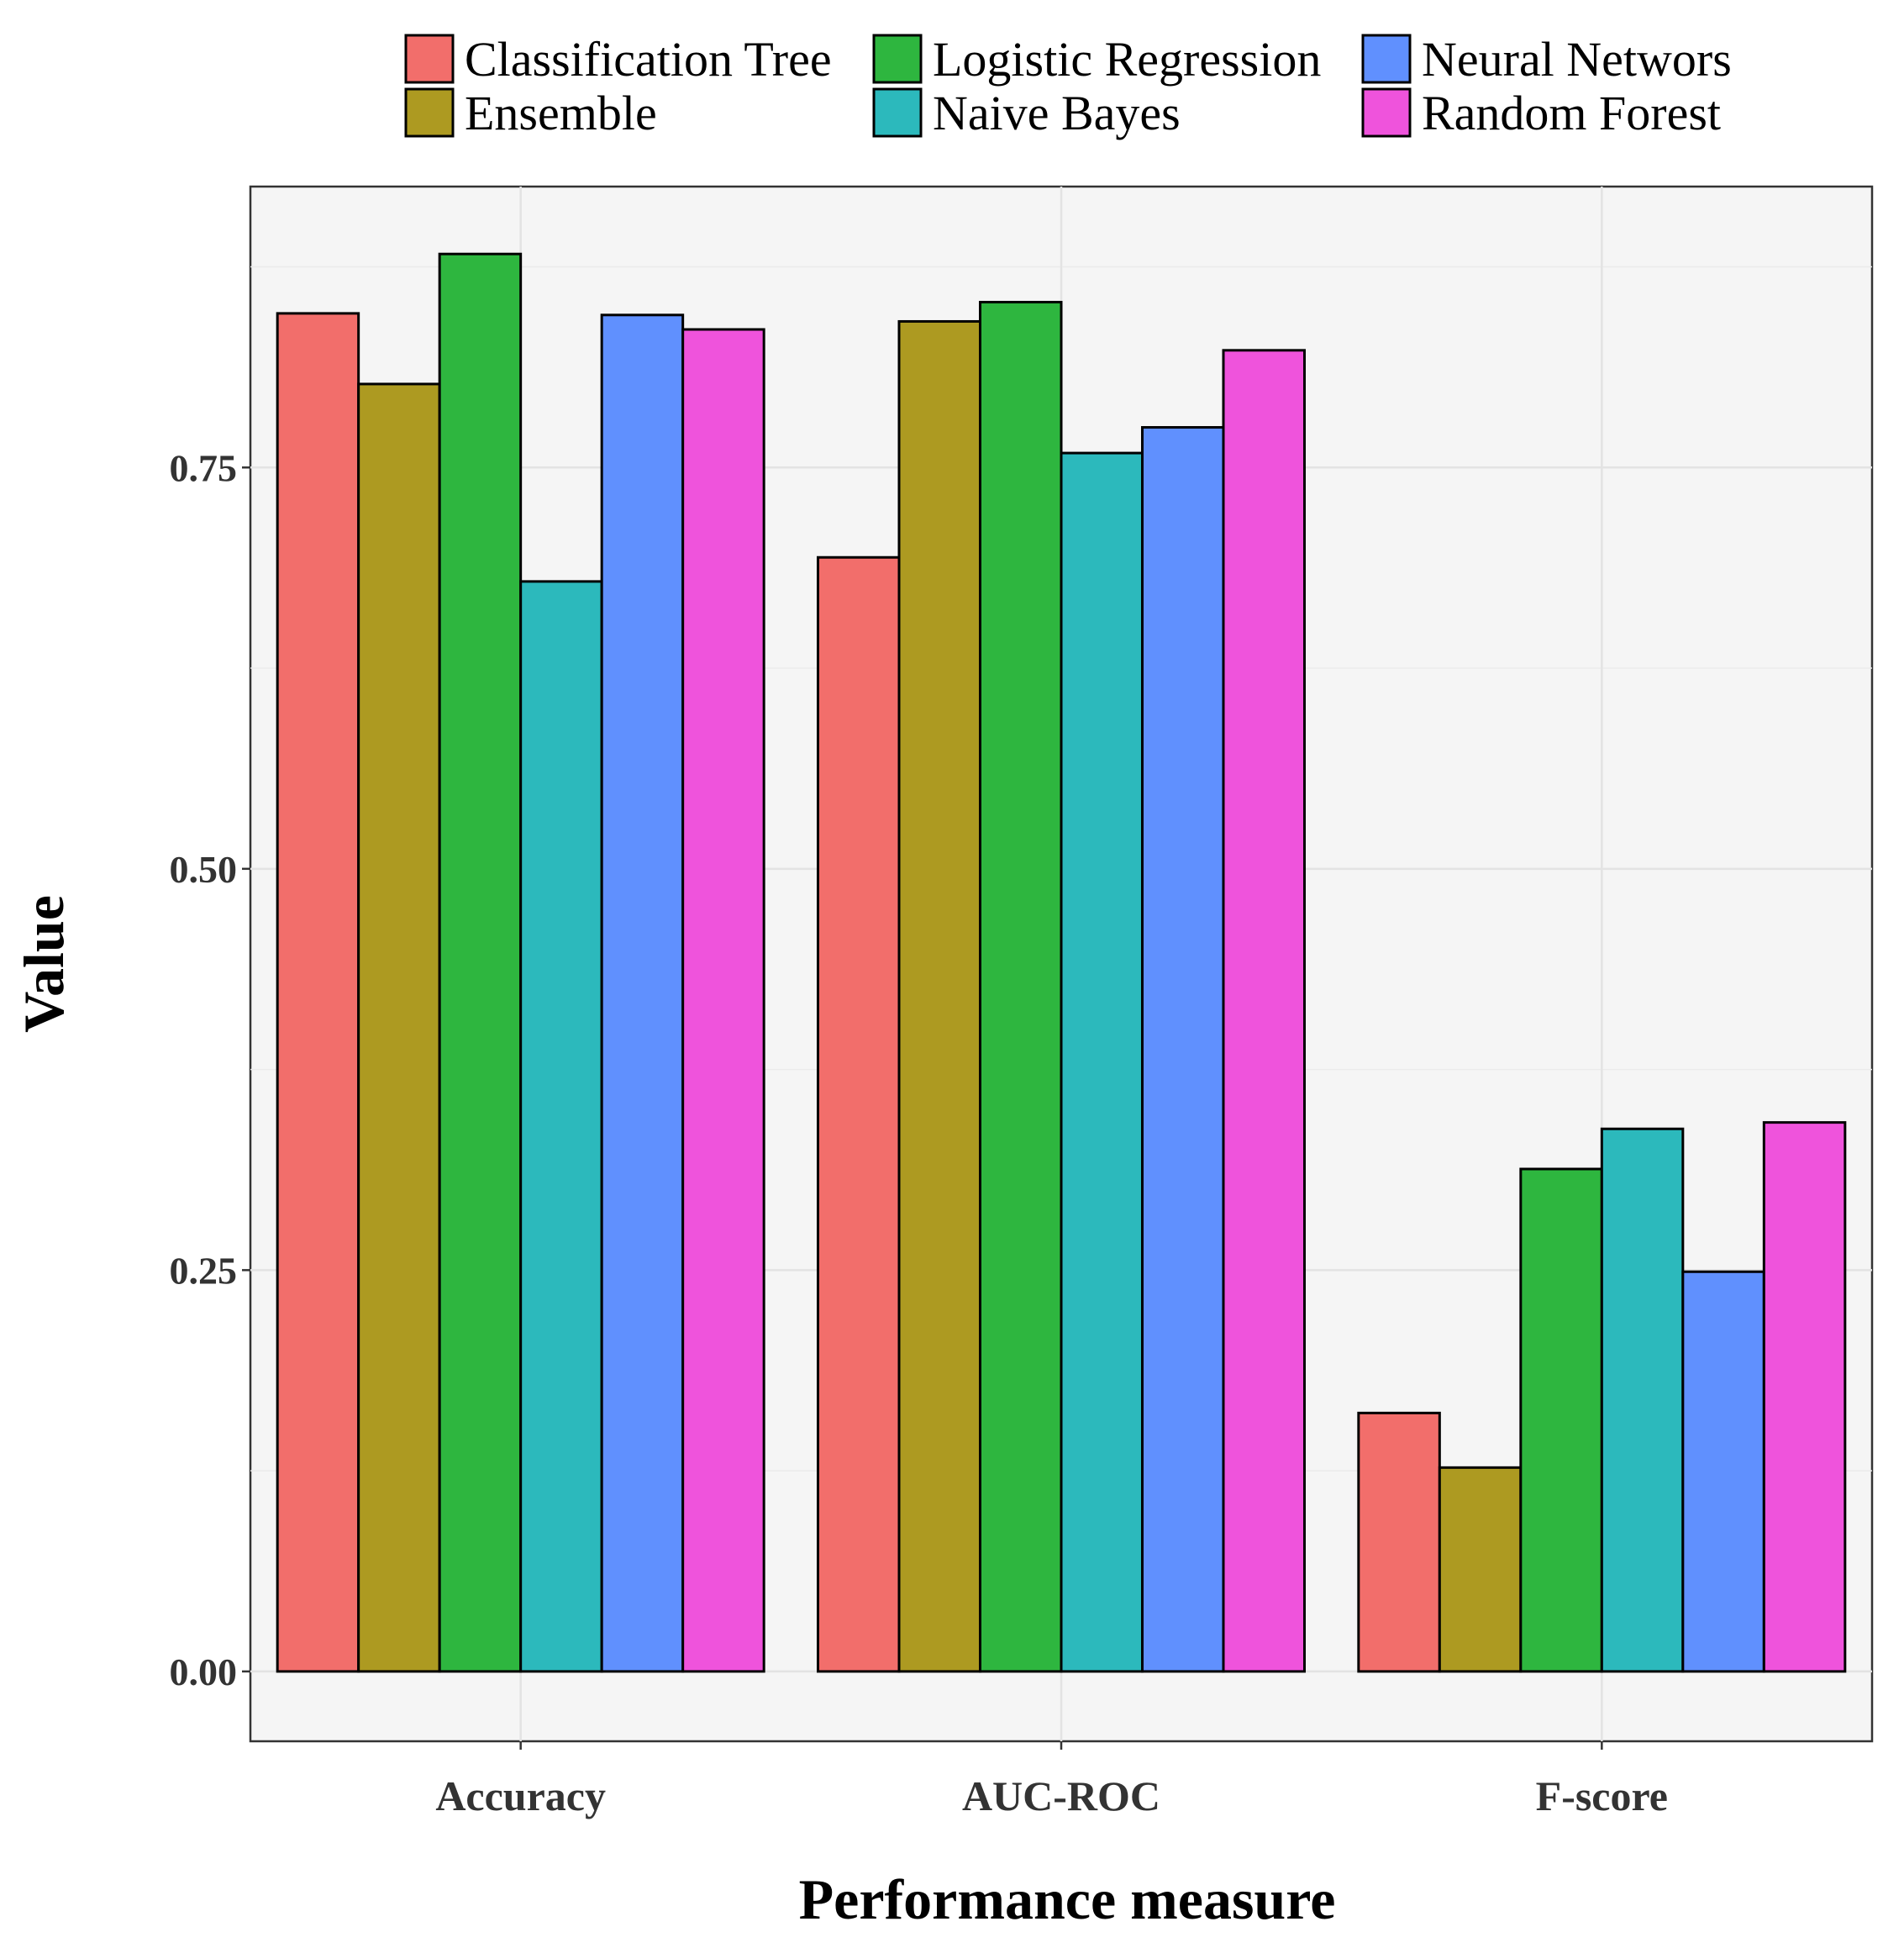  What do you see at coordinates (1804, 1397) in the screenshot?
I see `bar-f-score-random-forest` at bounding box center [1804, 1397].